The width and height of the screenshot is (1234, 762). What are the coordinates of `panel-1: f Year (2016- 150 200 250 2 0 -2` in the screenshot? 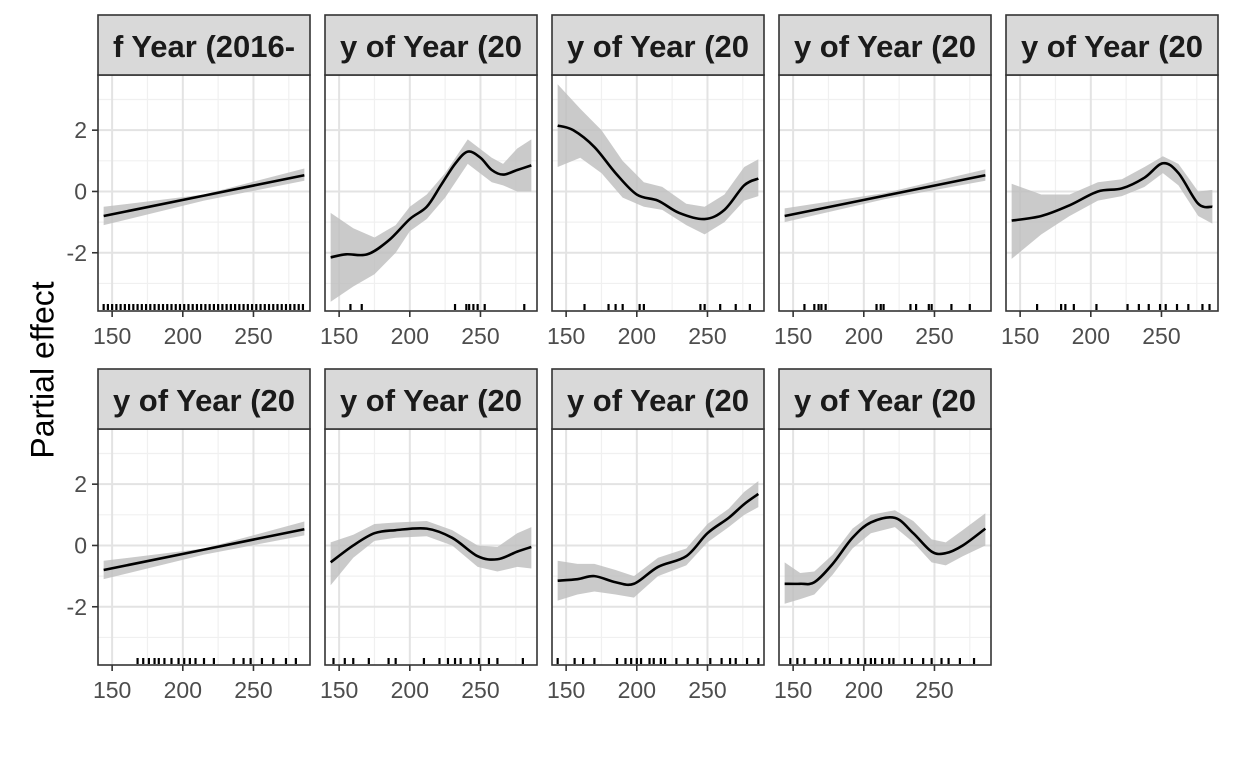 It's located at (189, 181).